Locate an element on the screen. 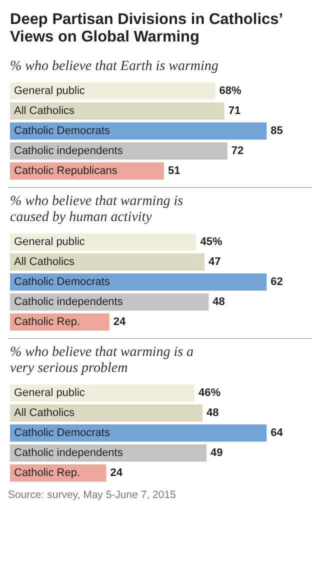 The image size is (320, 562). y-tick-label: Catholic Republicans is located at coordinates (66, 171).